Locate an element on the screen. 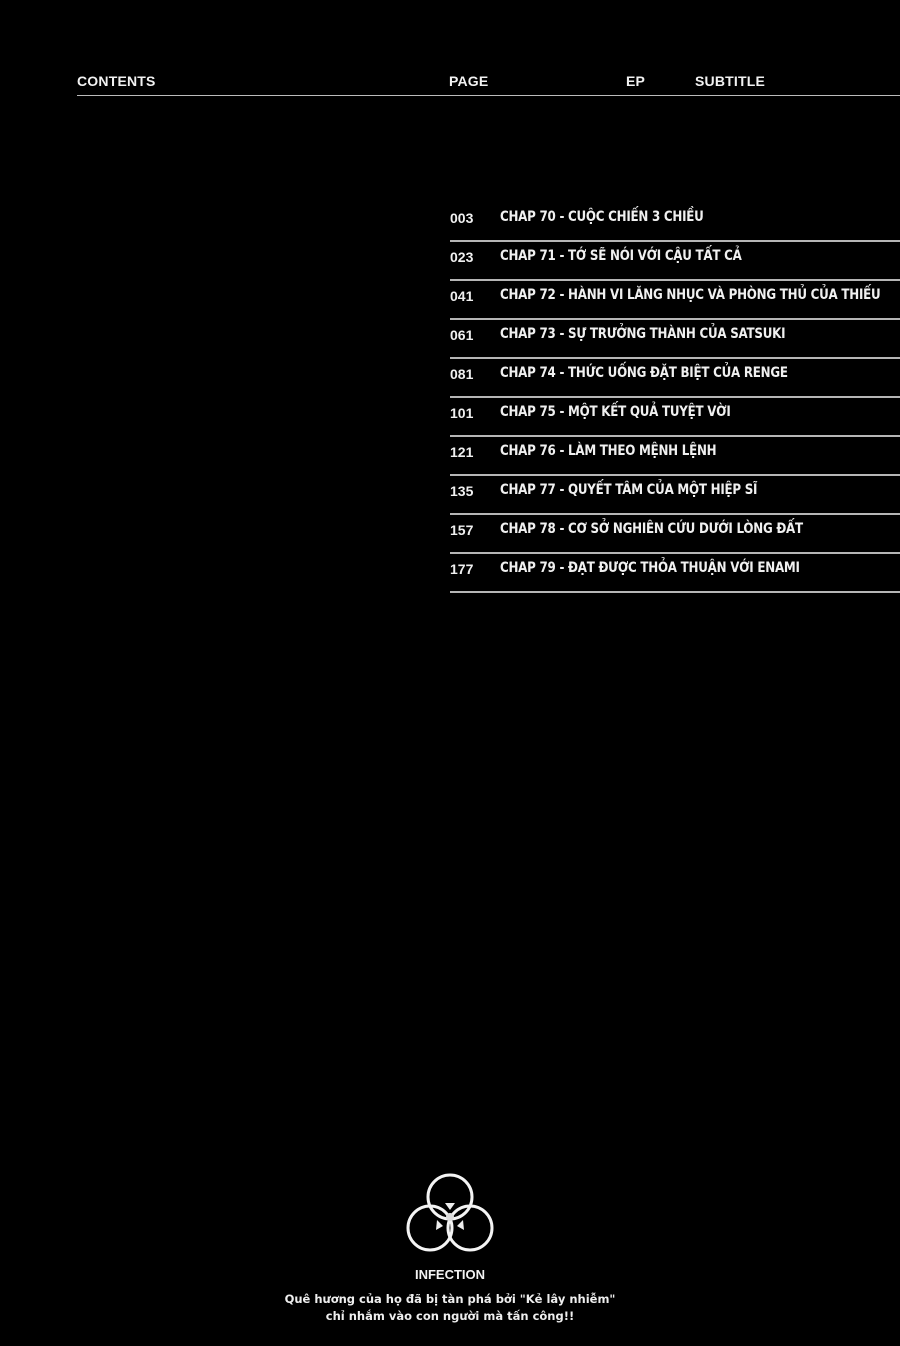  toc-row: 023 CHAP 71 - TỚ SẼ NÓI VỚI CẬU TẤT CẢ is located at coordinates (675, 261).